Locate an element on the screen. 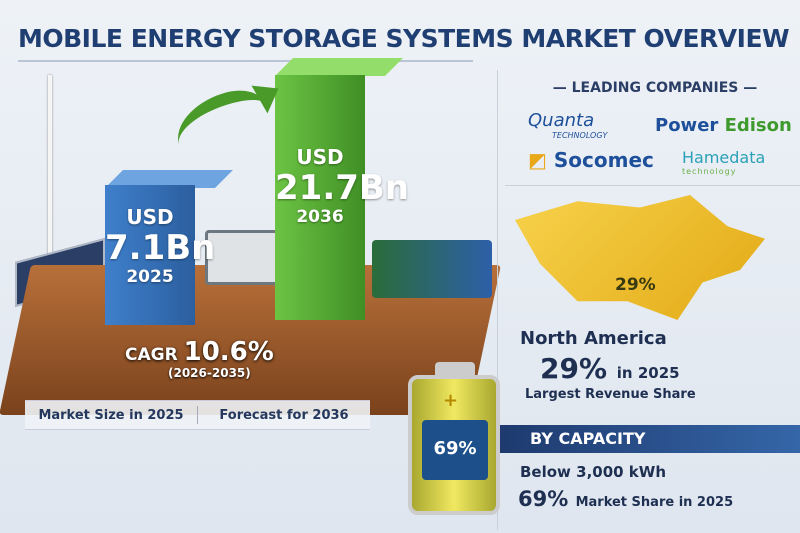  cagr-period: (2026-2035) is located at coordinates (209, 373).